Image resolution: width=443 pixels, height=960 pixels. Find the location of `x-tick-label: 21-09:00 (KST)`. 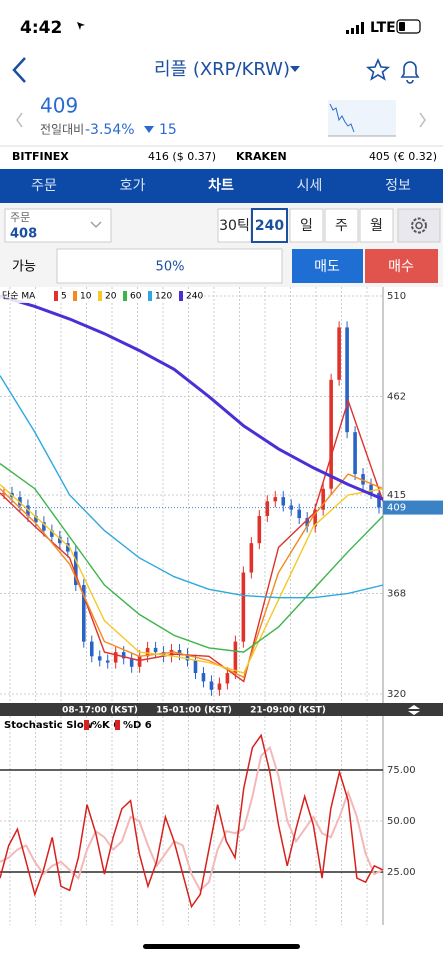

x-tick-label: 21-09:00 (KST) is located at coordinates (288, 711).